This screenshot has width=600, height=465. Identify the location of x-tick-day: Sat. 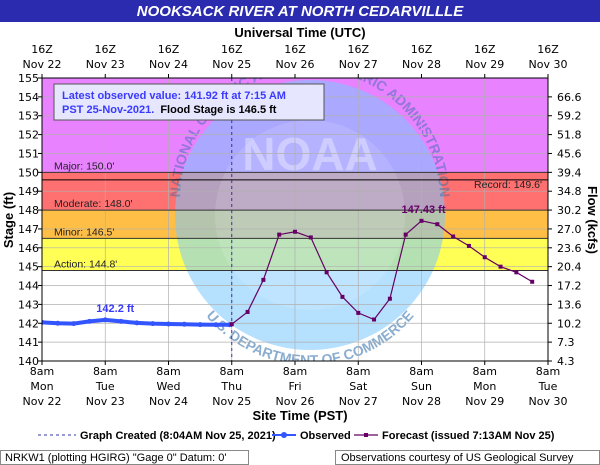
(358, 386).